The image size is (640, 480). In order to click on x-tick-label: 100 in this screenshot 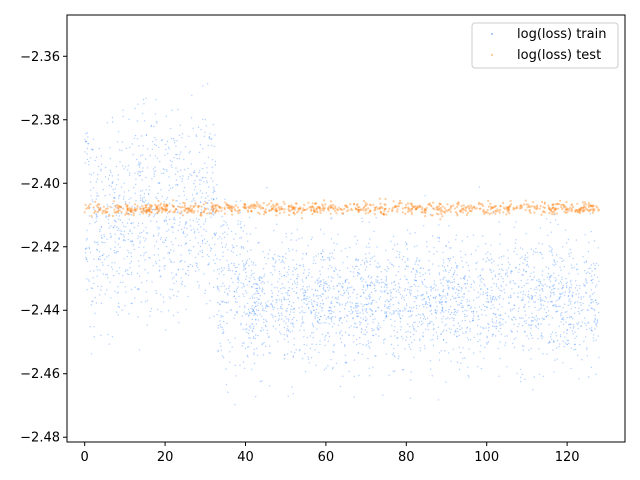, I will do `click(486, 457)`.